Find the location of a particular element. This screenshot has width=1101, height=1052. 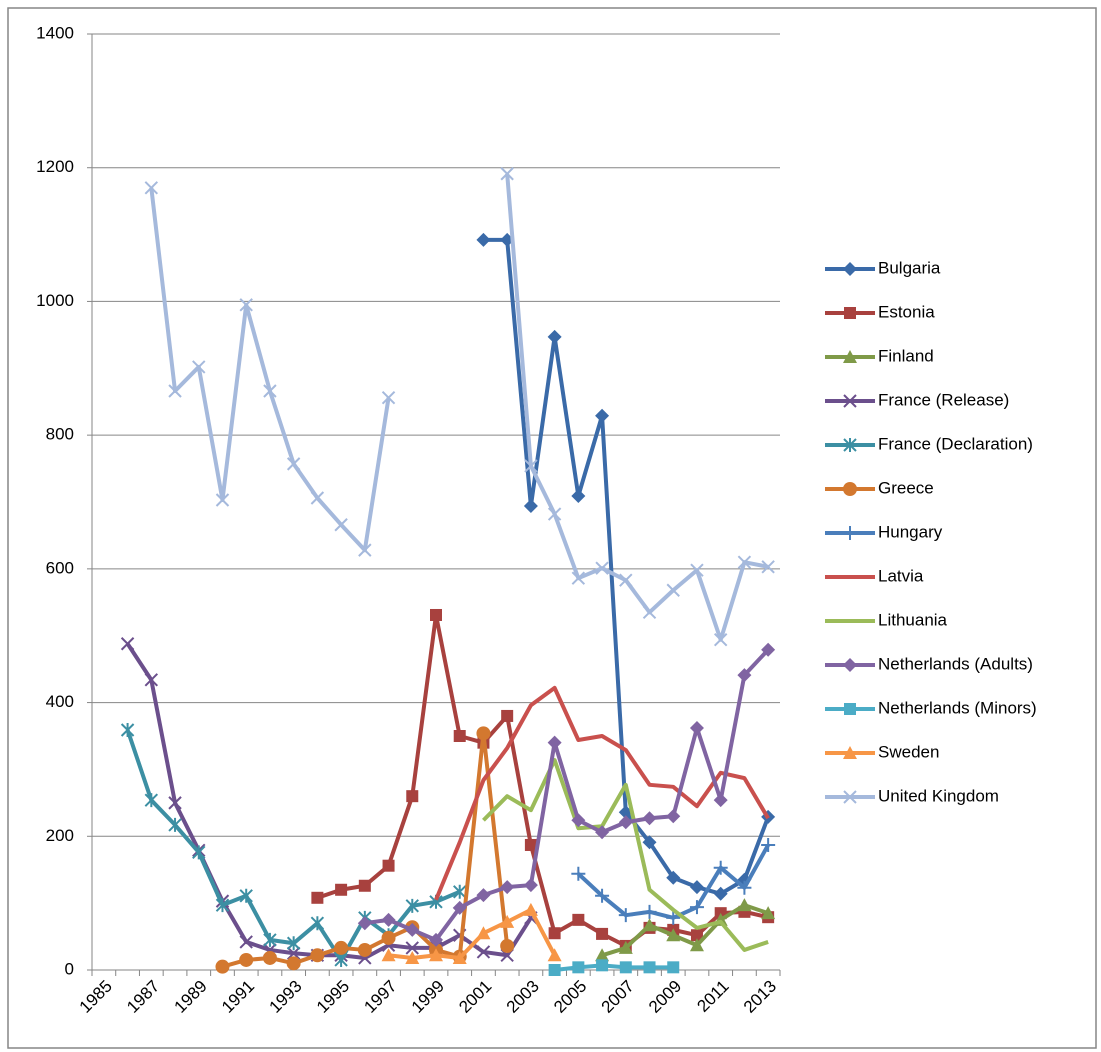

legend-label: United Kingdom is located at coordinates (938, 795).